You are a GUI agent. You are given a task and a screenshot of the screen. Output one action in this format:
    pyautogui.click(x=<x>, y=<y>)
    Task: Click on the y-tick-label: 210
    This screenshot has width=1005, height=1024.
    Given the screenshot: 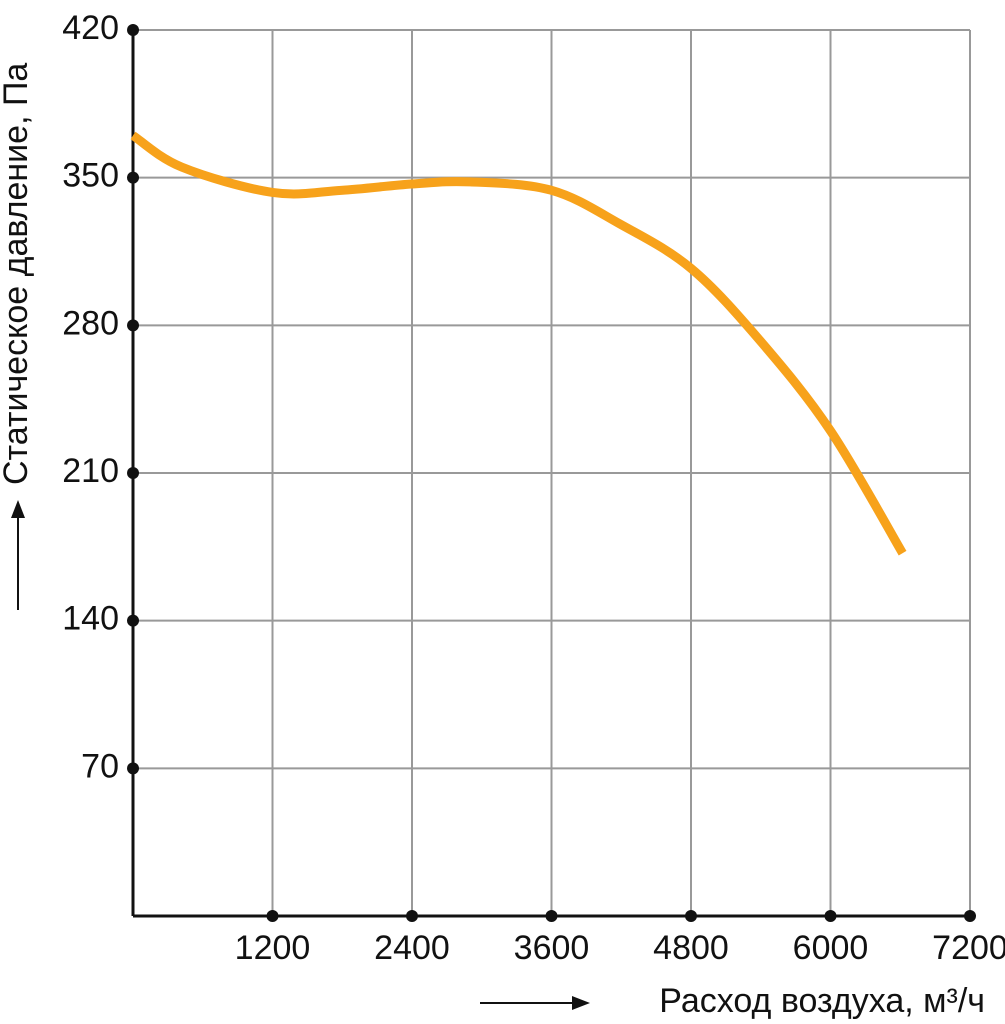 What is the action you would take?
    pyautogui.click(x=90, y=471)
    